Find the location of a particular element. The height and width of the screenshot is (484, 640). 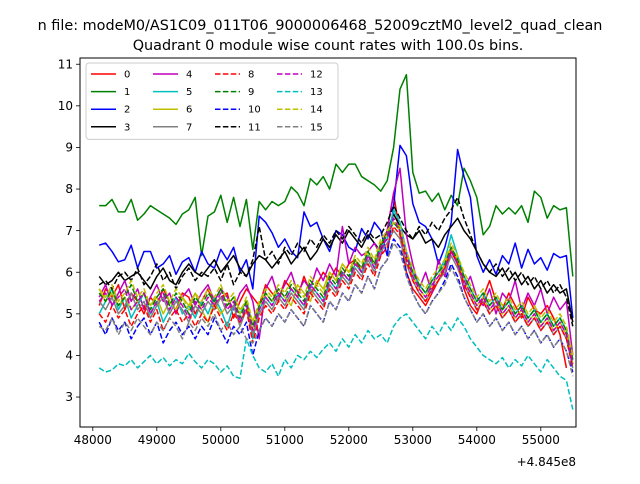

y-axis: 3 4 5 6 7 8 9 10 11 is located at coordinates (69, 230).